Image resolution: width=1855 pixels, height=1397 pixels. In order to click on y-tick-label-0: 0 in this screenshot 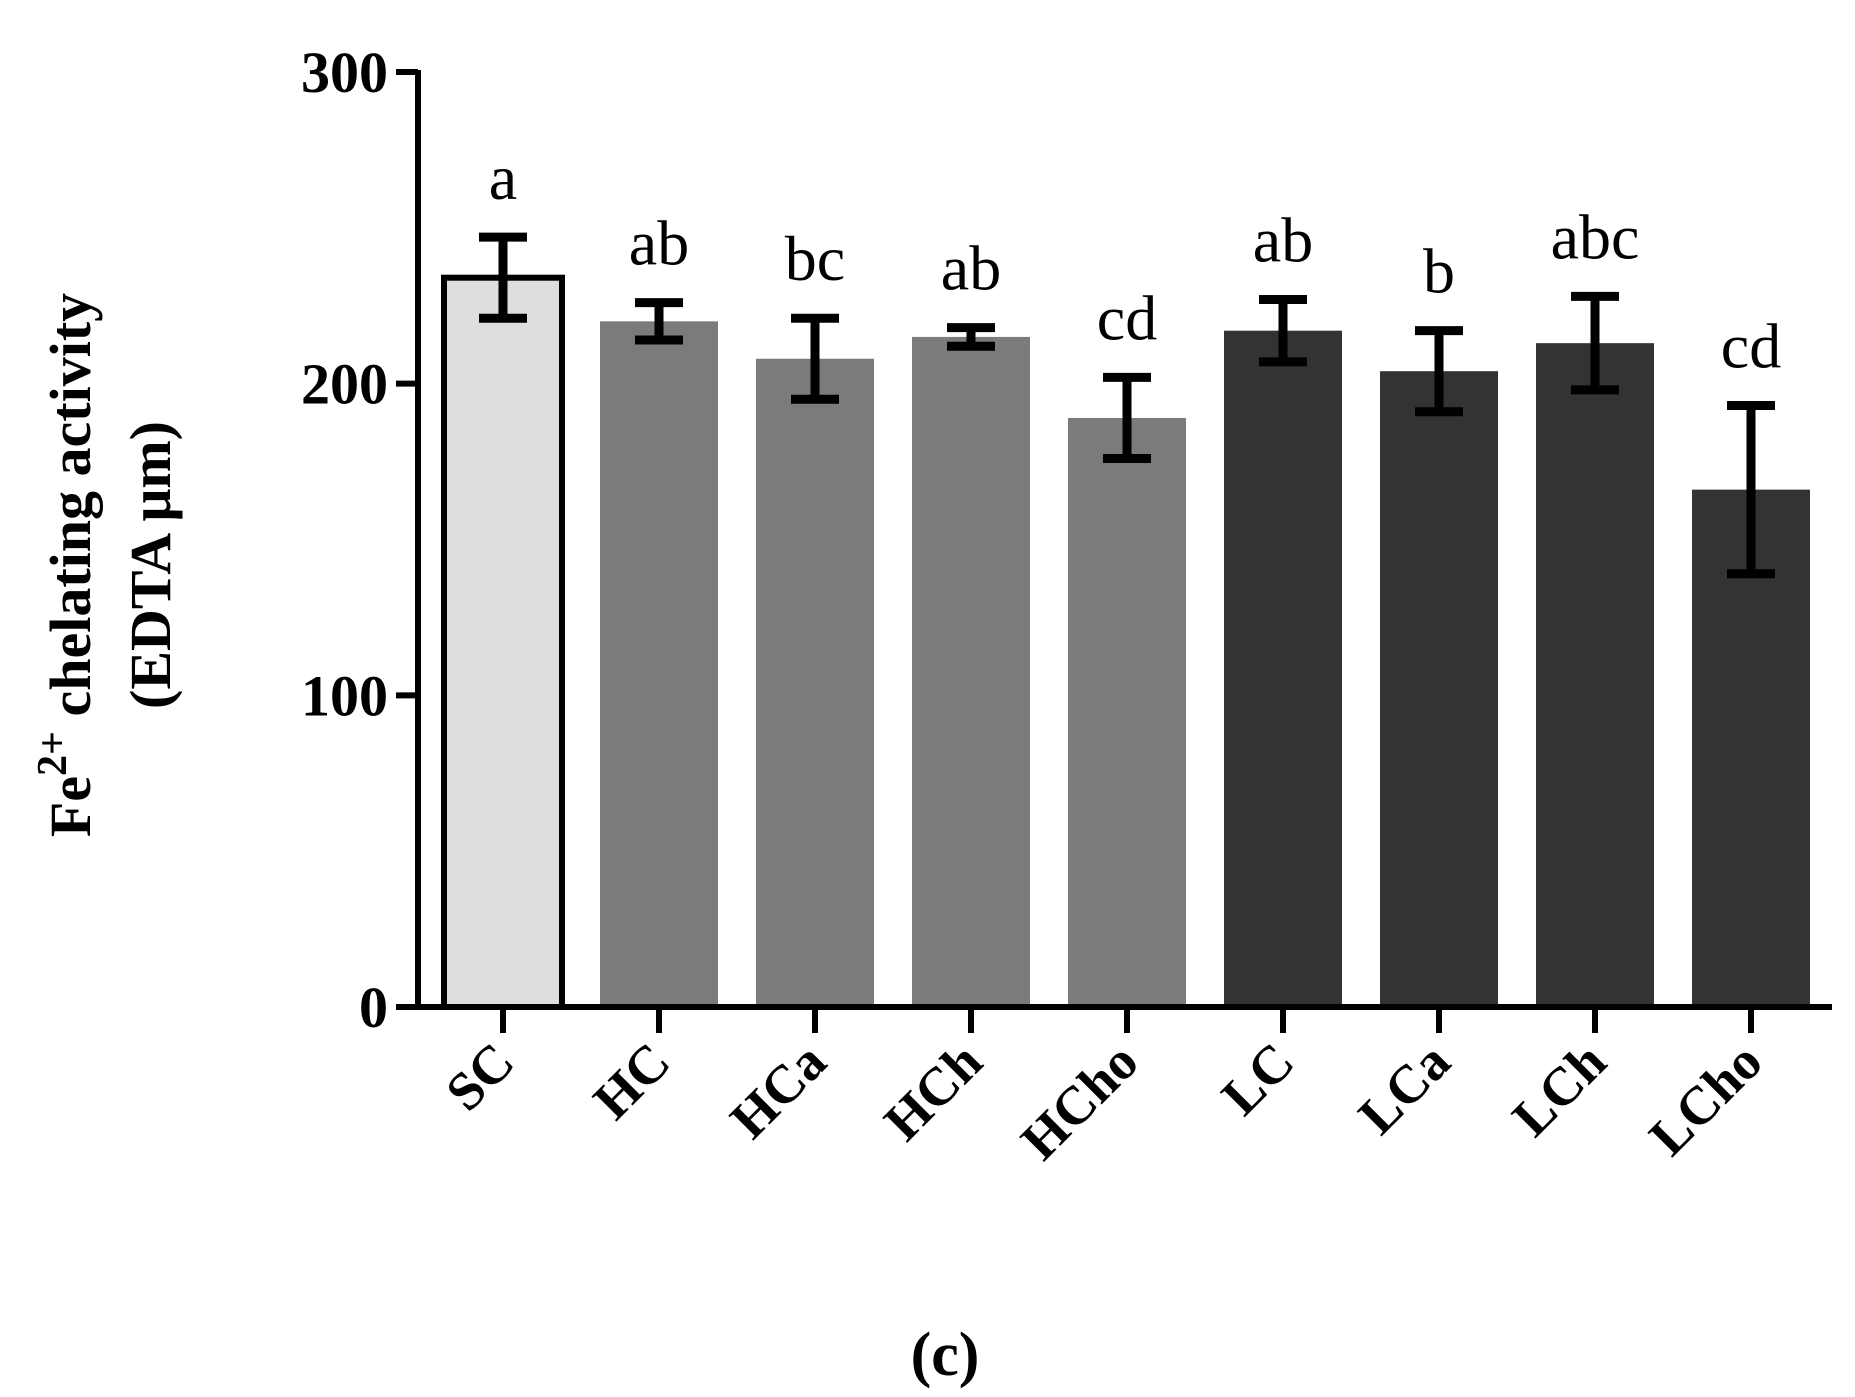, I will do `click(373, 1007)`.